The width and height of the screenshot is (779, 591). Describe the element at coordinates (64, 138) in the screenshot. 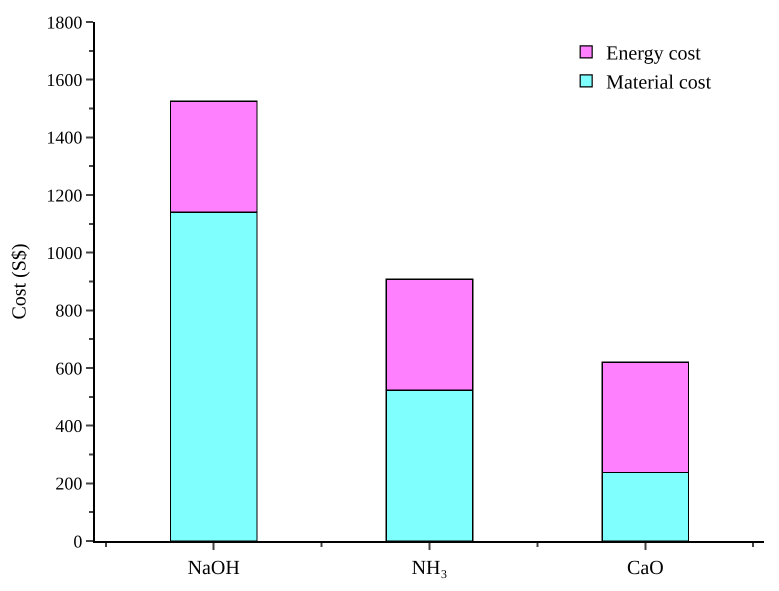

I see `y-tick-label: 1400` at that location.